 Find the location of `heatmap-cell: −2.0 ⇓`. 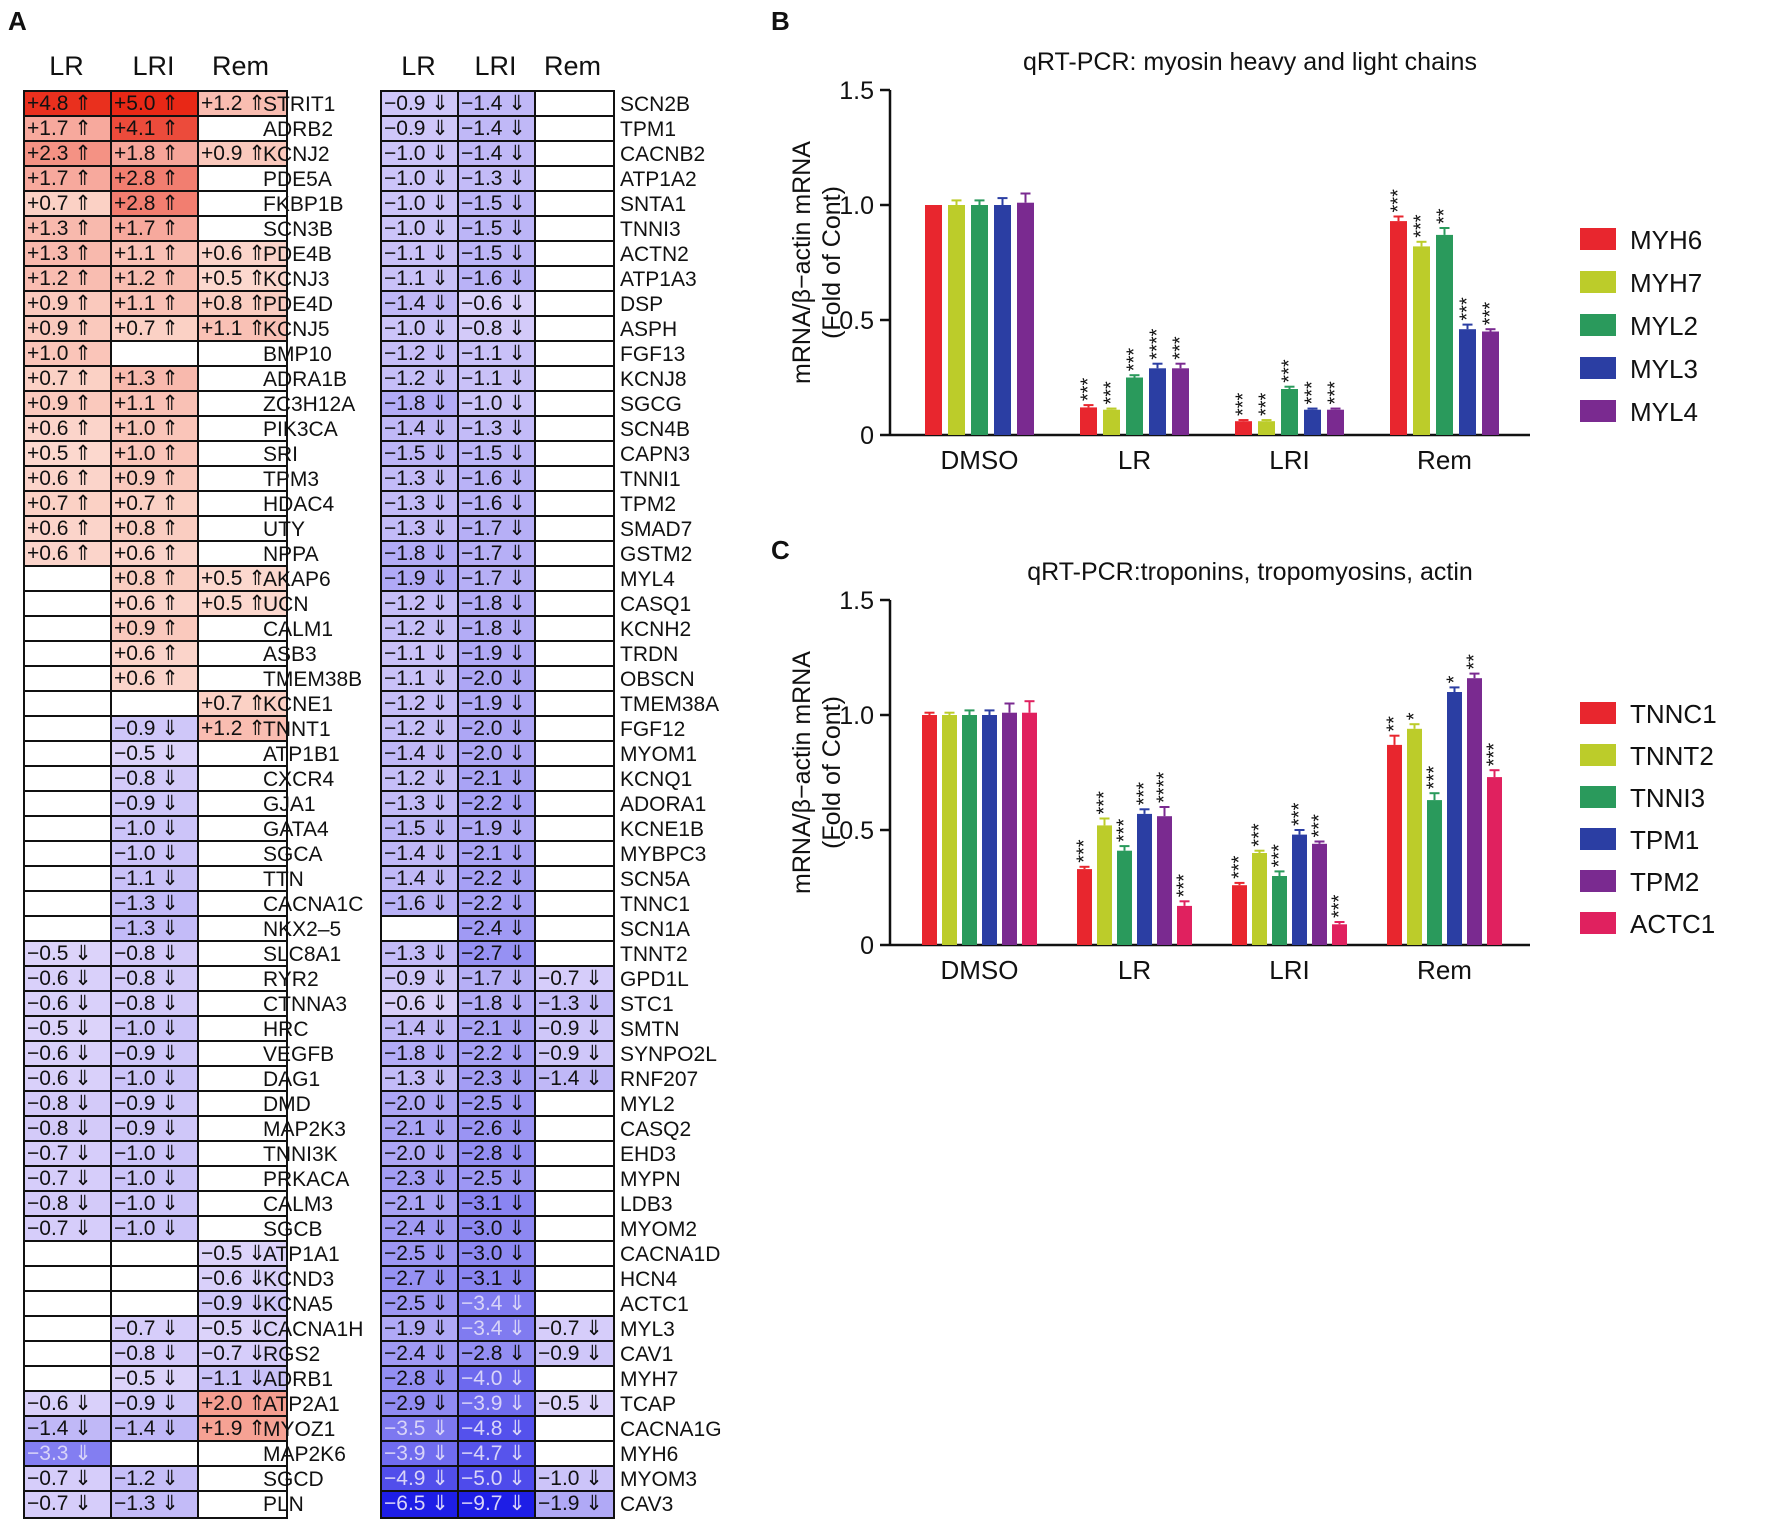

heatmap-cell: −2.0 ⇓ is located at coordinates (420, 1104).